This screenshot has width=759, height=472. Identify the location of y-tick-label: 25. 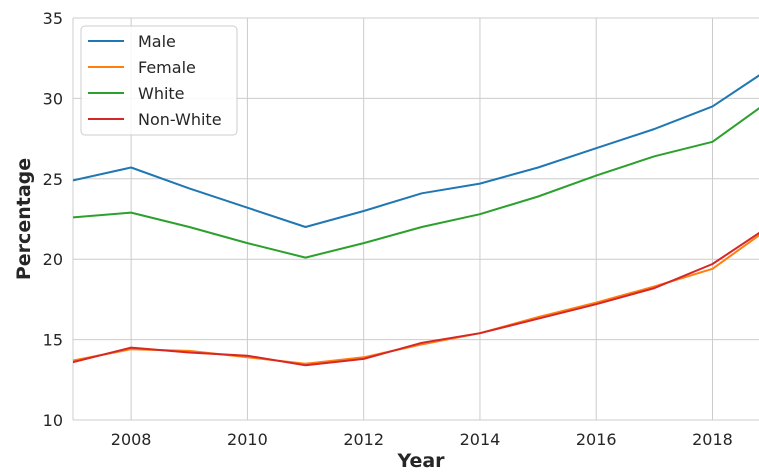
(53, 179).